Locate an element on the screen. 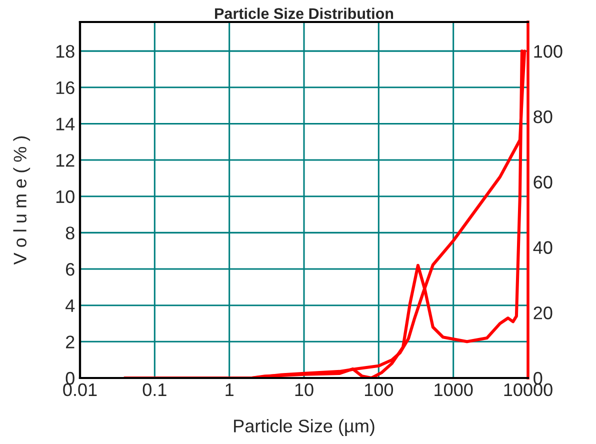 This screenshot has height=444, width=596. x-axis-title: Particle Size (µm) is located at coordinates (304, 427).